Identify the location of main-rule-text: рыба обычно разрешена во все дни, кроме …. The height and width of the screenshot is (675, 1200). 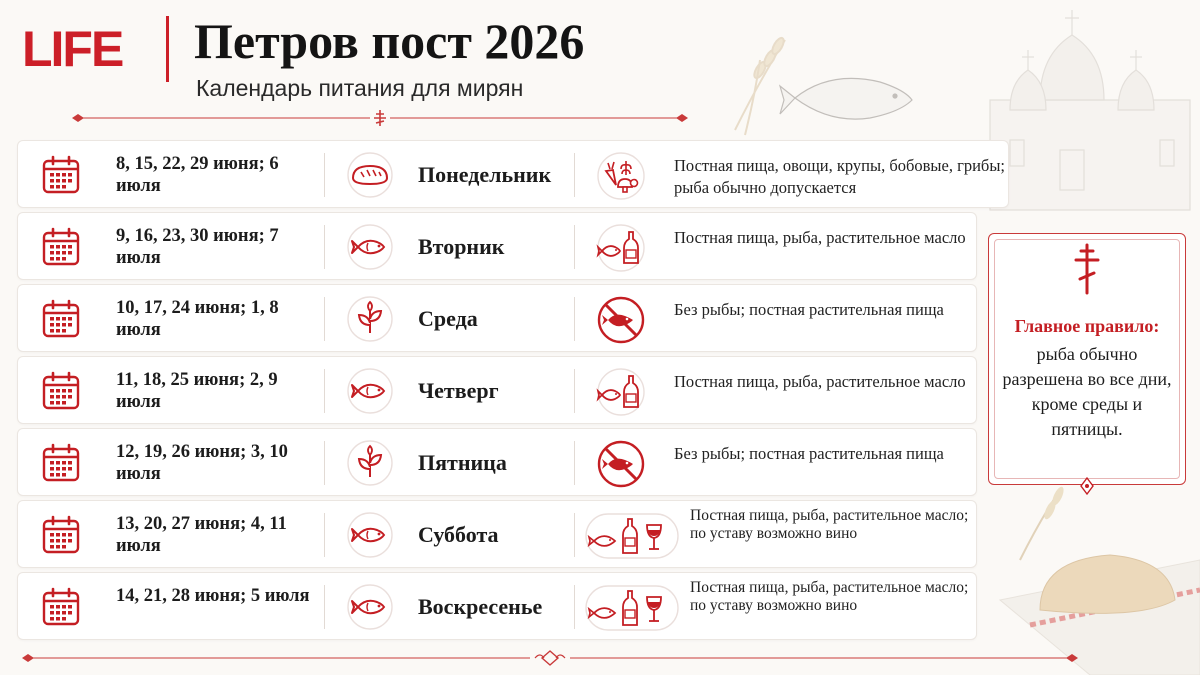
(1087, 391).